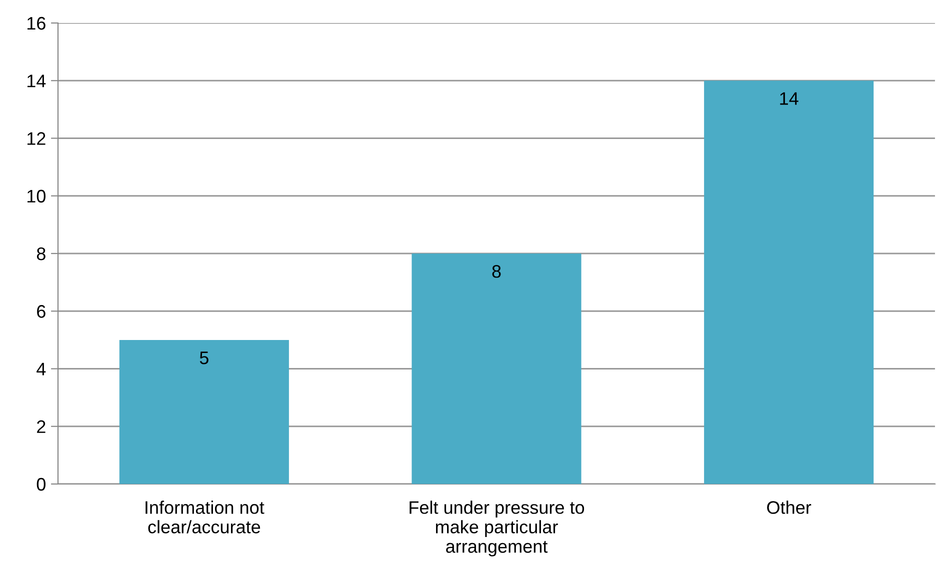 The image size is (936, 581). I want to click on y-tick-label: 0, so click(41, 484).